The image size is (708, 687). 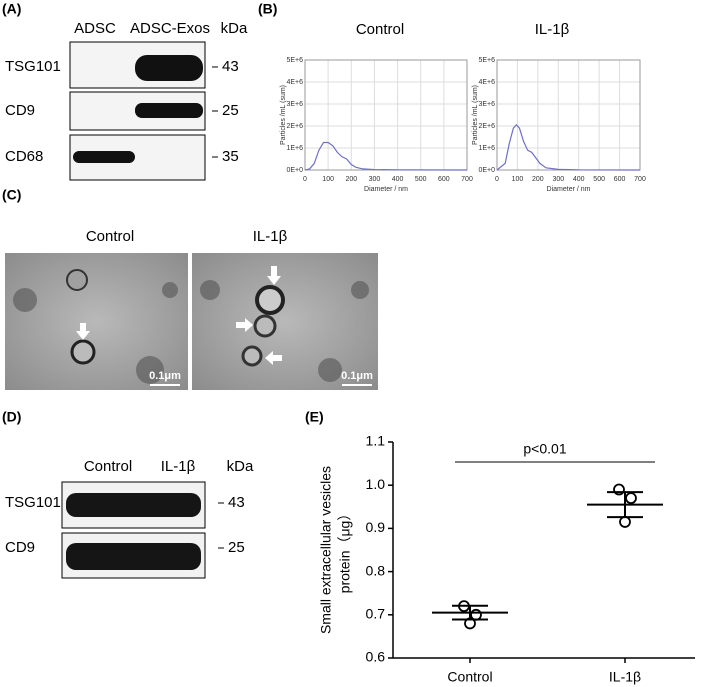 I want to click on kda-label: 35, so click(x=230, y=156).